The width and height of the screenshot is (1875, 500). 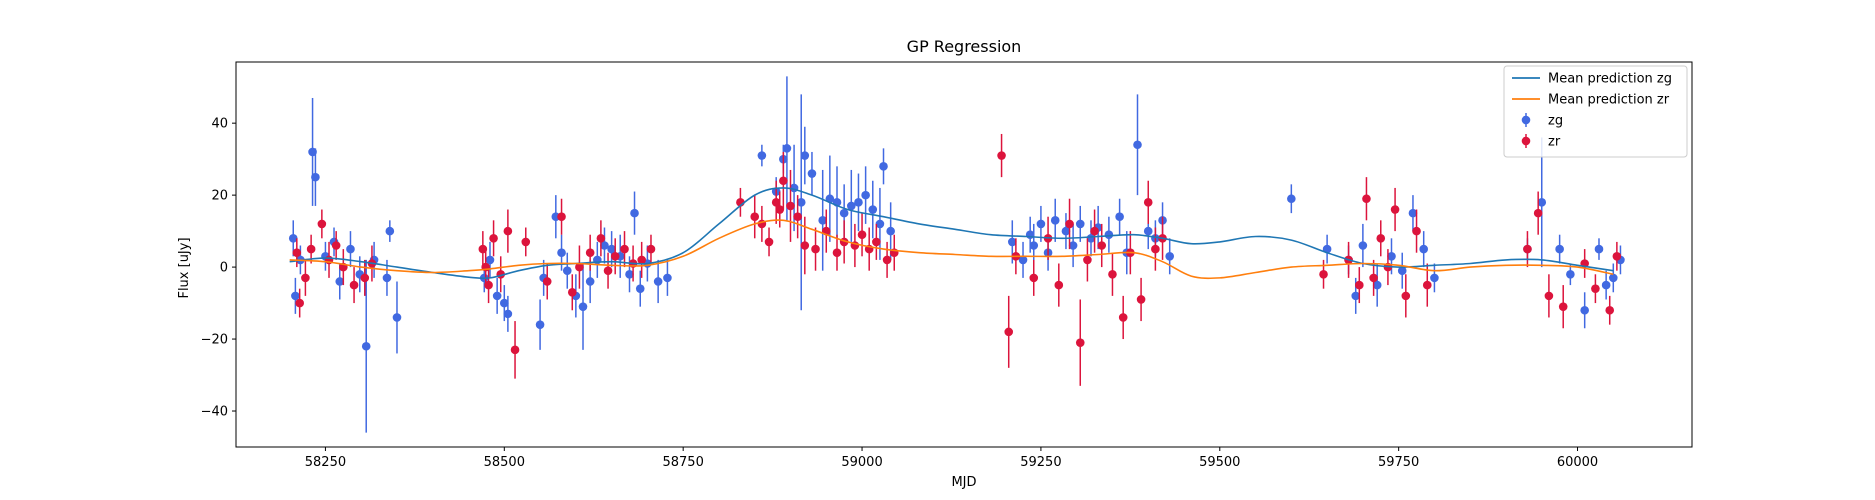 I want to click on x-tick-label: 59250, so click(x=1040, y=462).